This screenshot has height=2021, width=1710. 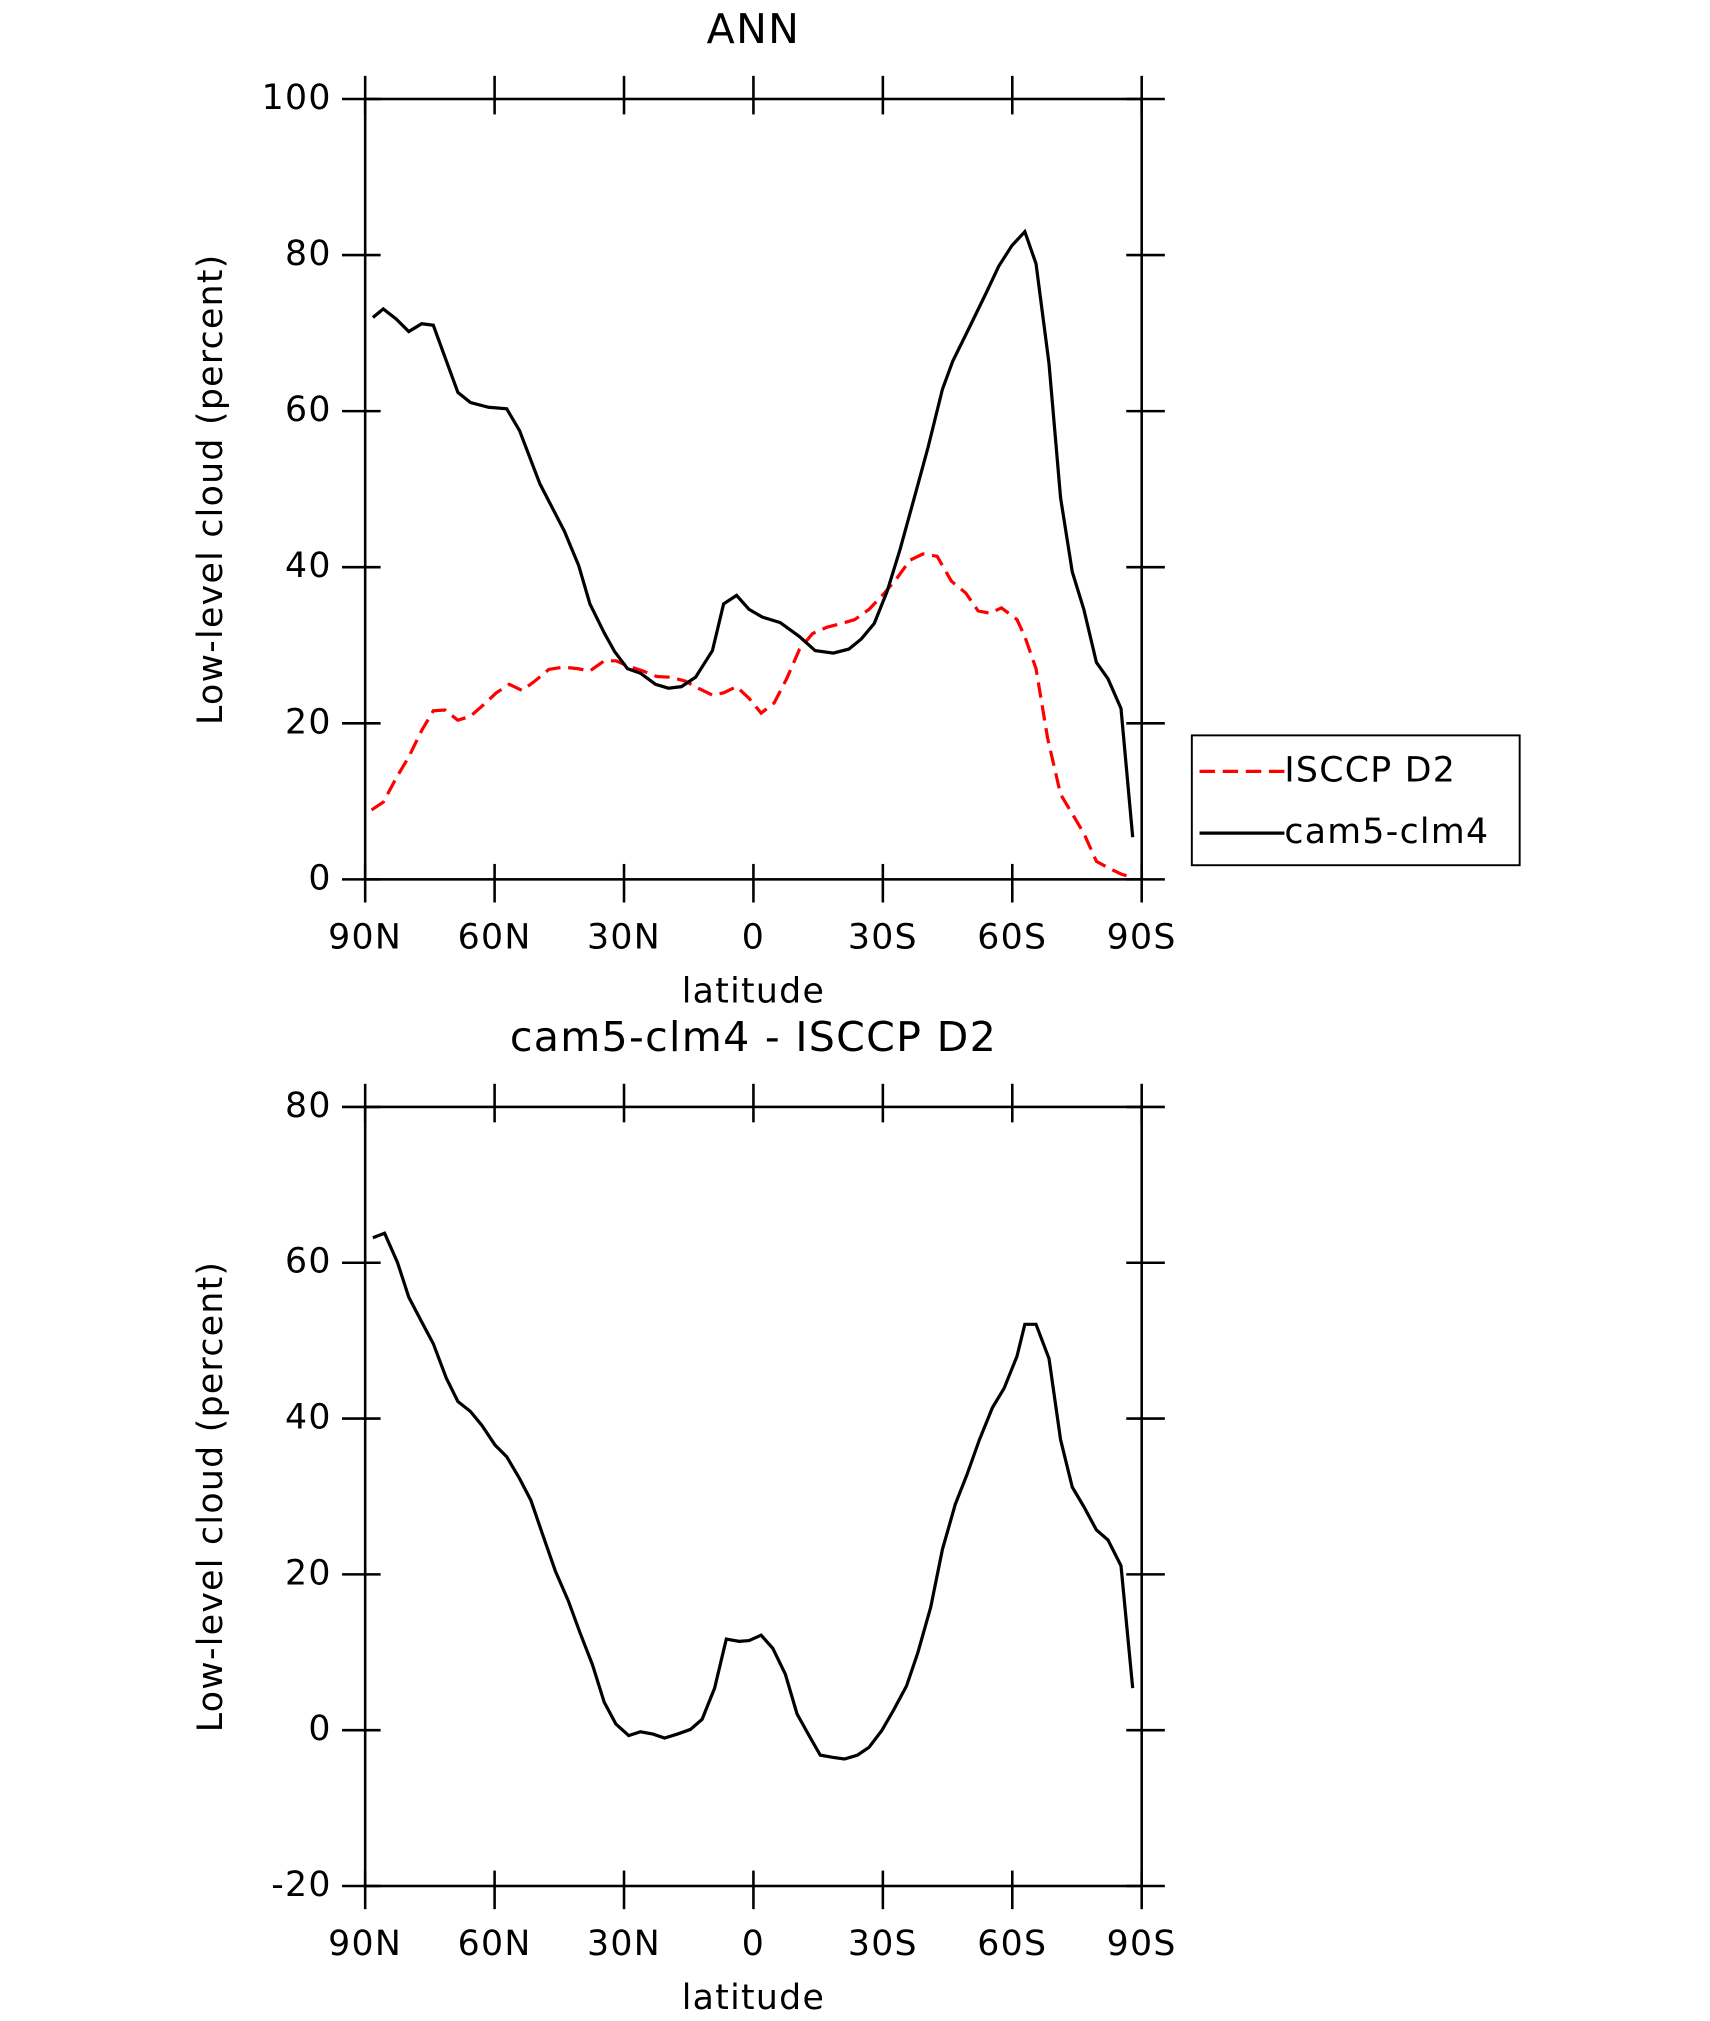 I want to click on y-tick-label: -20, so click(x=301, y=1885).